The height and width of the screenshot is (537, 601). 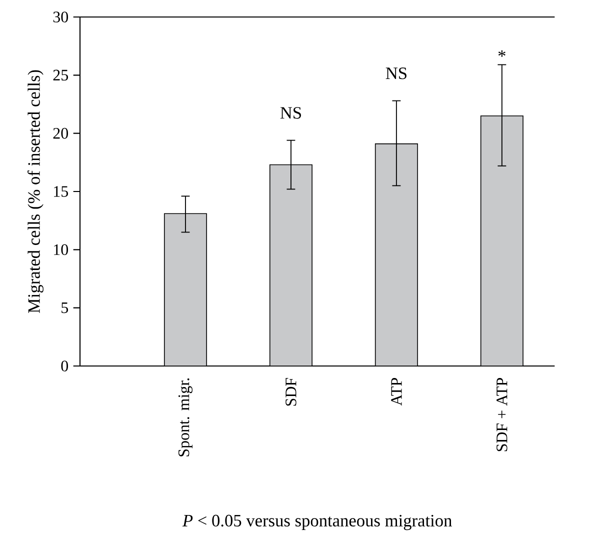 What do you see at coordinates (36, 192) in the screenshot?
I see `y-axis-title: Migrated cells (% of inserted cells)` at bounding box center [36, 192].